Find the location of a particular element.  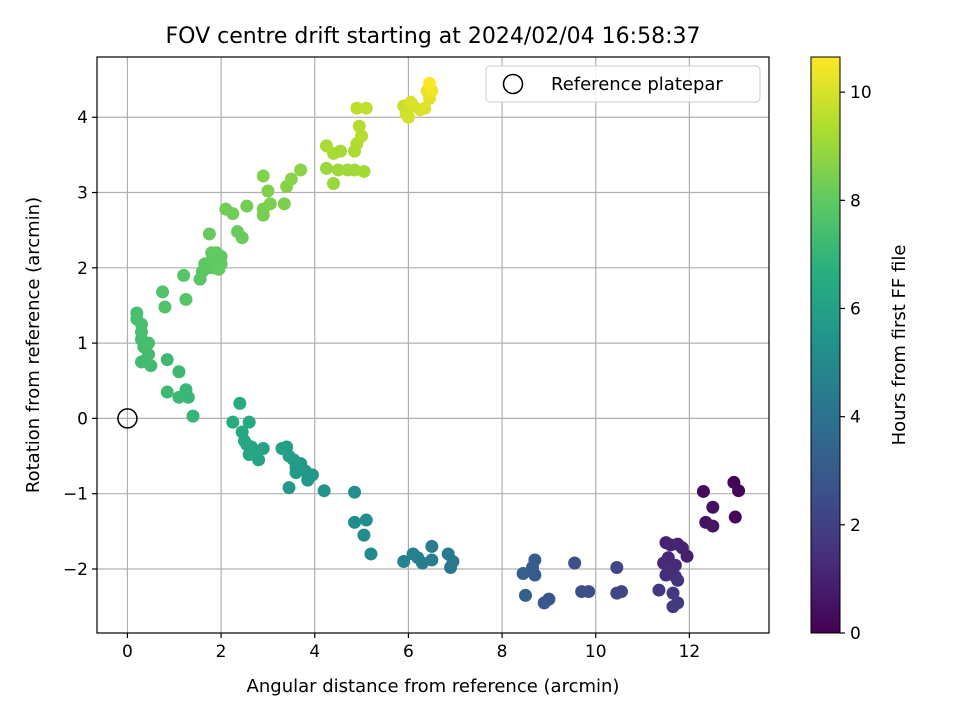

legend: Reference platepar is located at coordinates (623, 84).